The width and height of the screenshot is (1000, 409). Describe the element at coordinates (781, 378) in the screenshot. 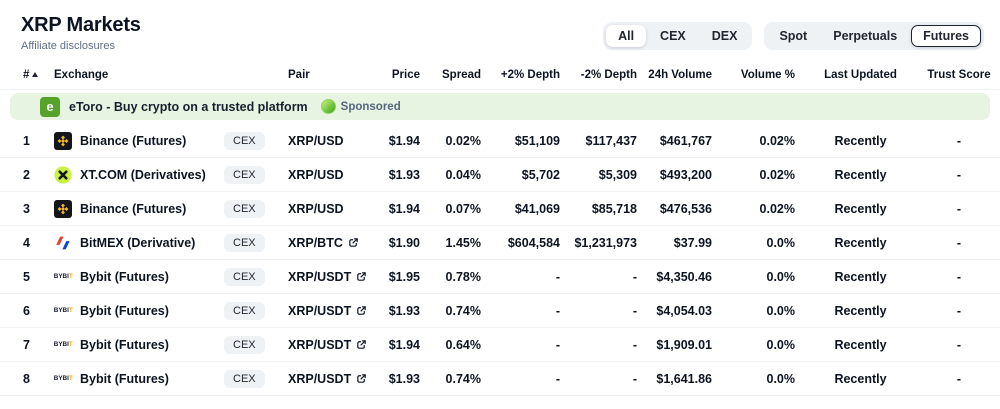

I see `volume-pct-cell: 0.0%` at that location.